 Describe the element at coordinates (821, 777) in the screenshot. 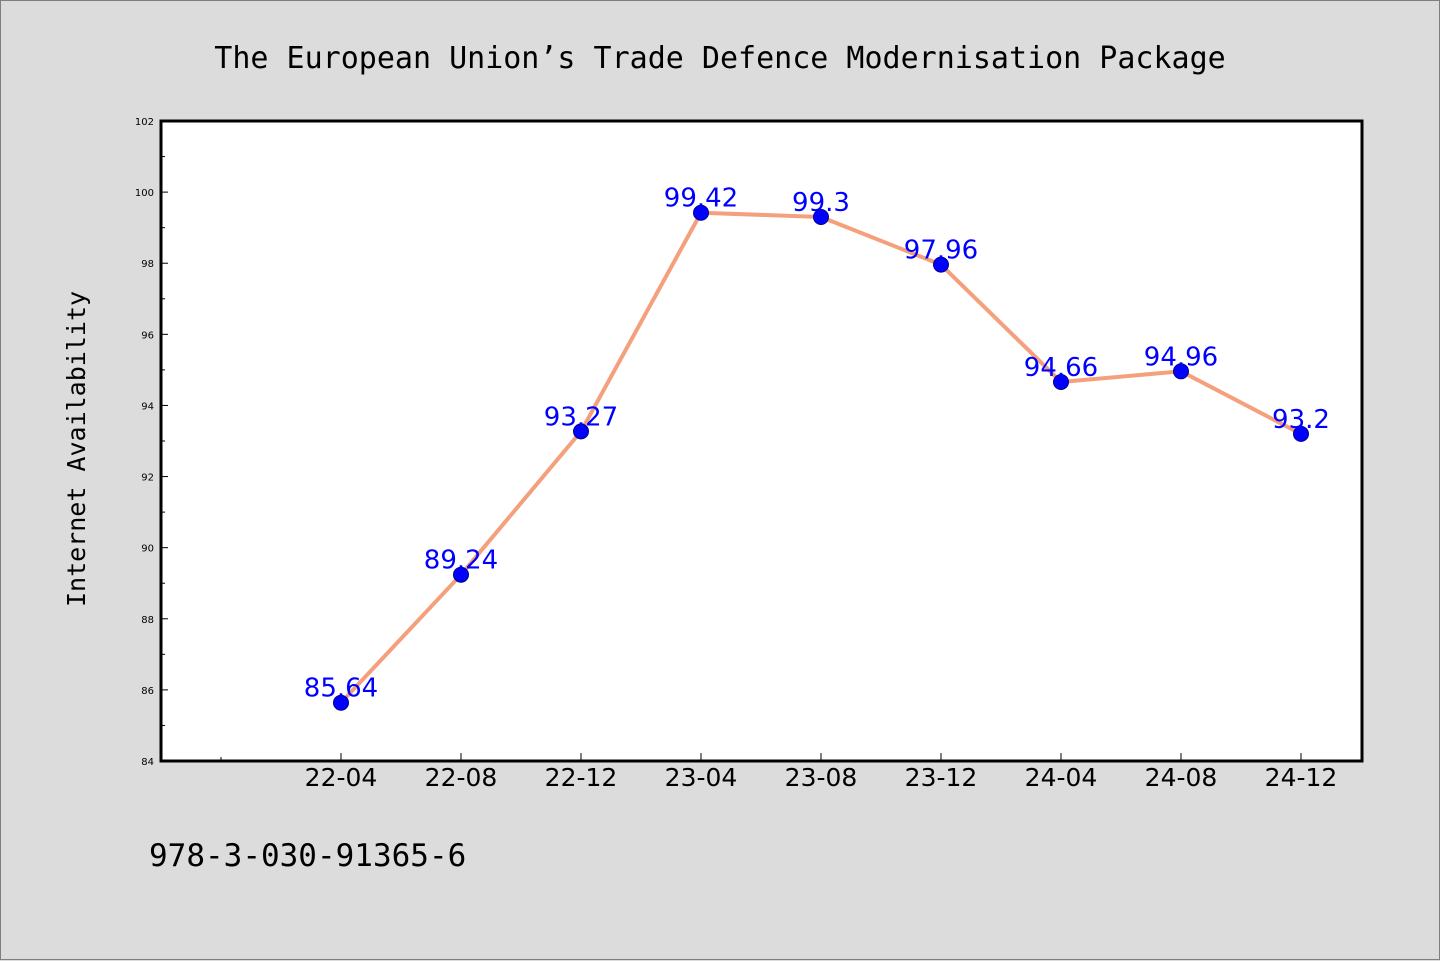

I see `x-tick-label: 23-08` at that location.